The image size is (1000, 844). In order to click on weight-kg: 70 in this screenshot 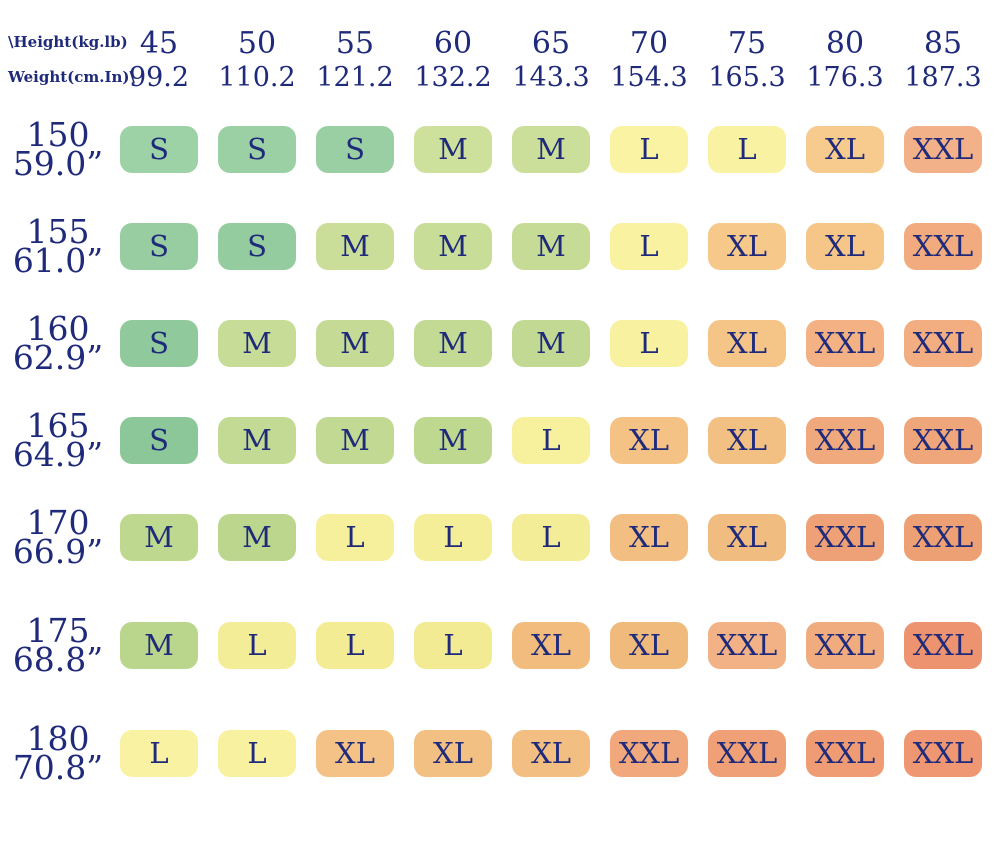, I will do `click(649, 43)`.